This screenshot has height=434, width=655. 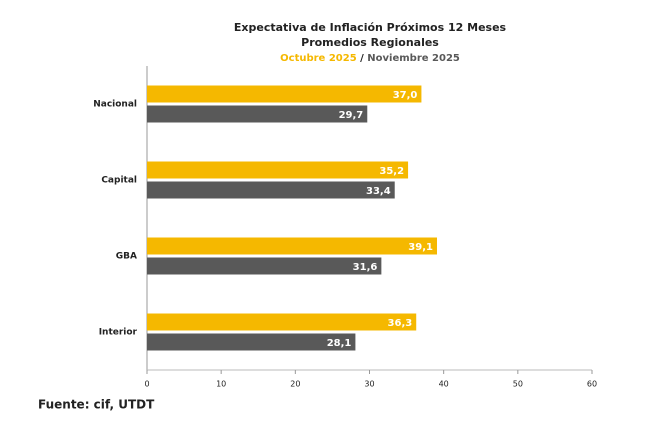 What do you see at coordinates (444, 384) in the screenshot?
I see `x-tick-label: 40` at bounding box center [444, 384].